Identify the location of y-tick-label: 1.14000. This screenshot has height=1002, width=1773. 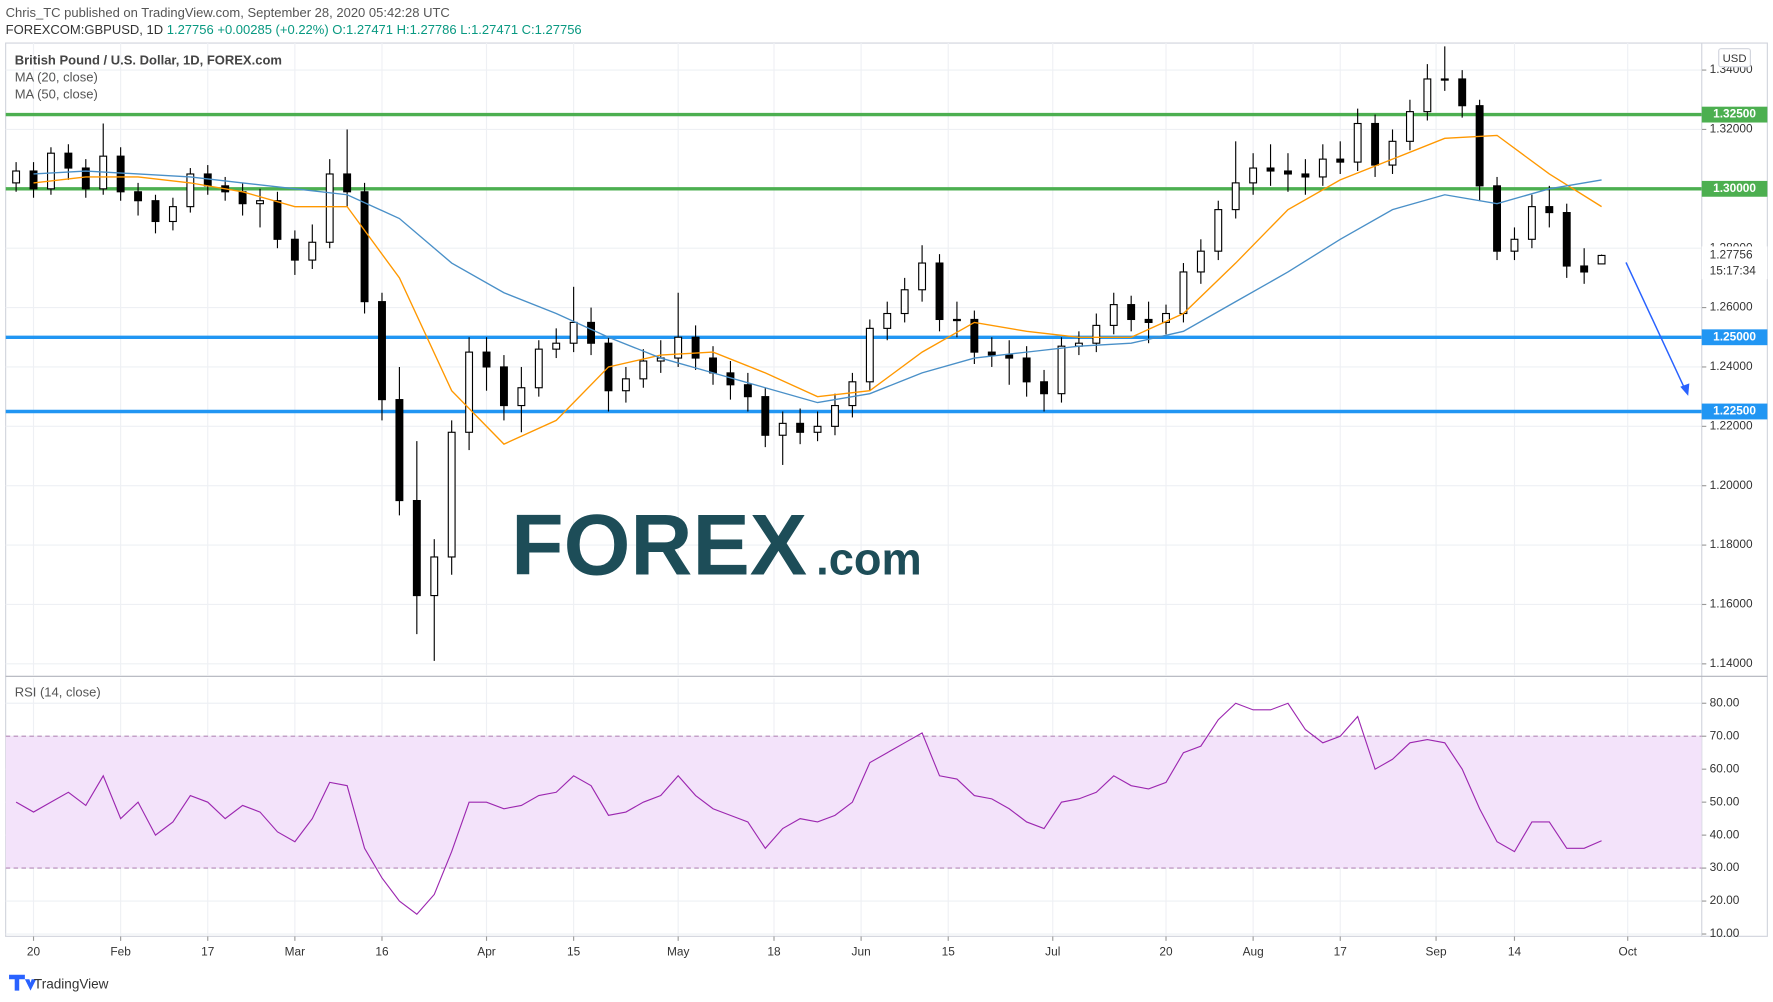
(1731, 663).